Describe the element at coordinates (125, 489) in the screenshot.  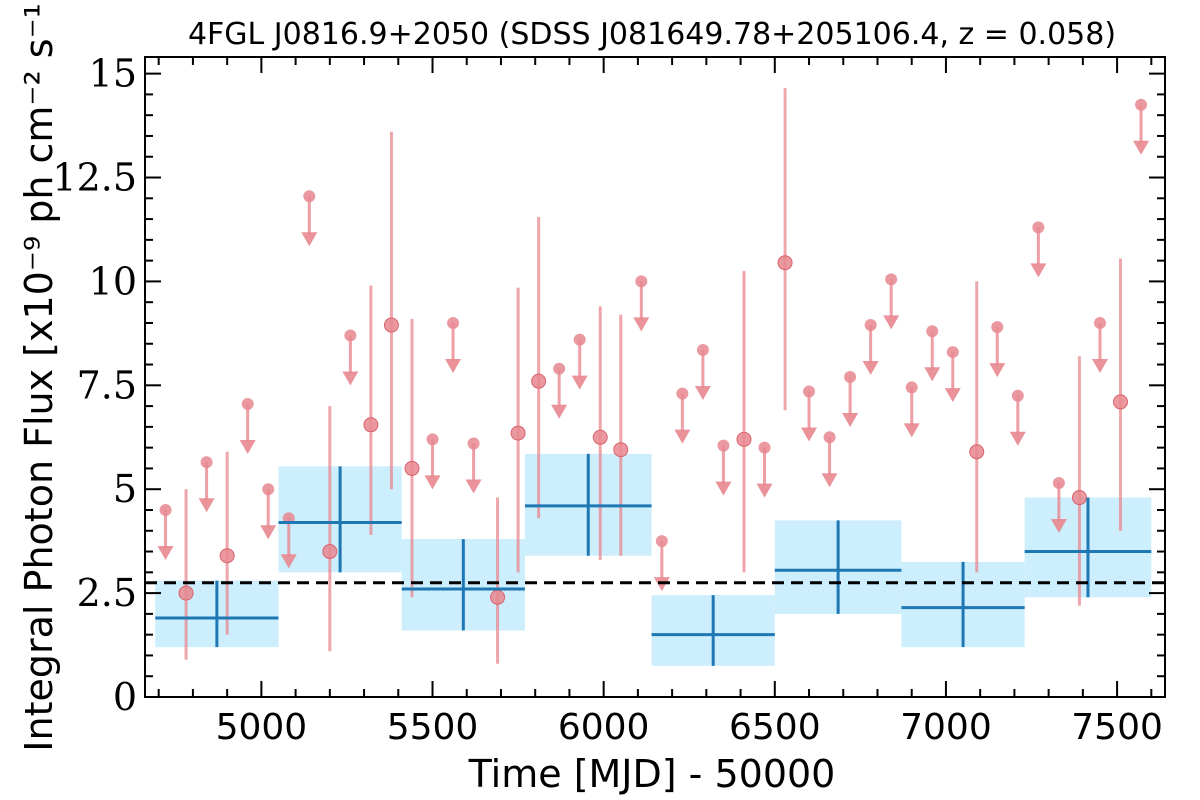
I see `y-tick-label: 5` at that location.